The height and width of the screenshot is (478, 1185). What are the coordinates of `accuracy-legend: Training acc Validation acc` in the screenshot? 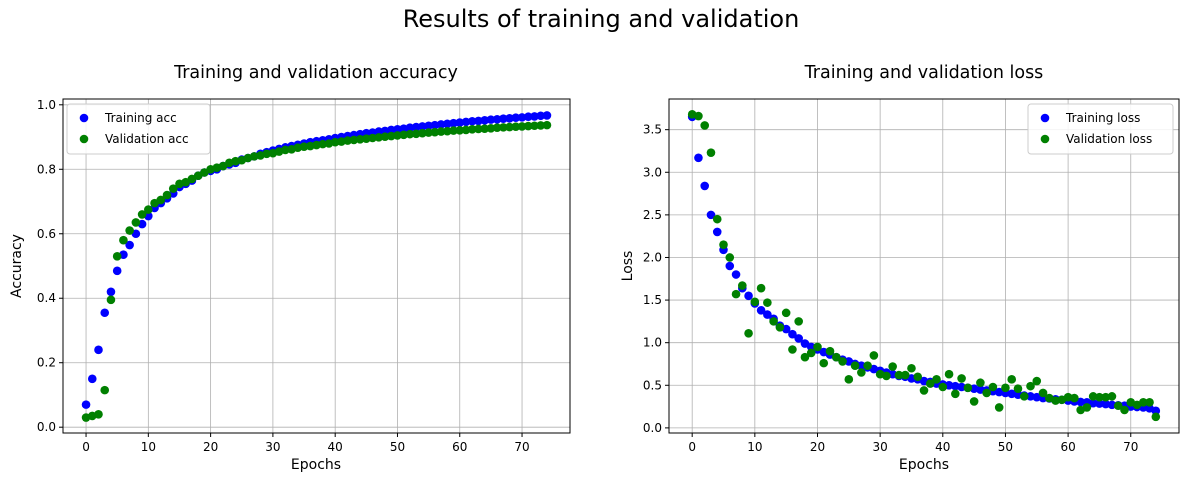 It's located at (138, 129).